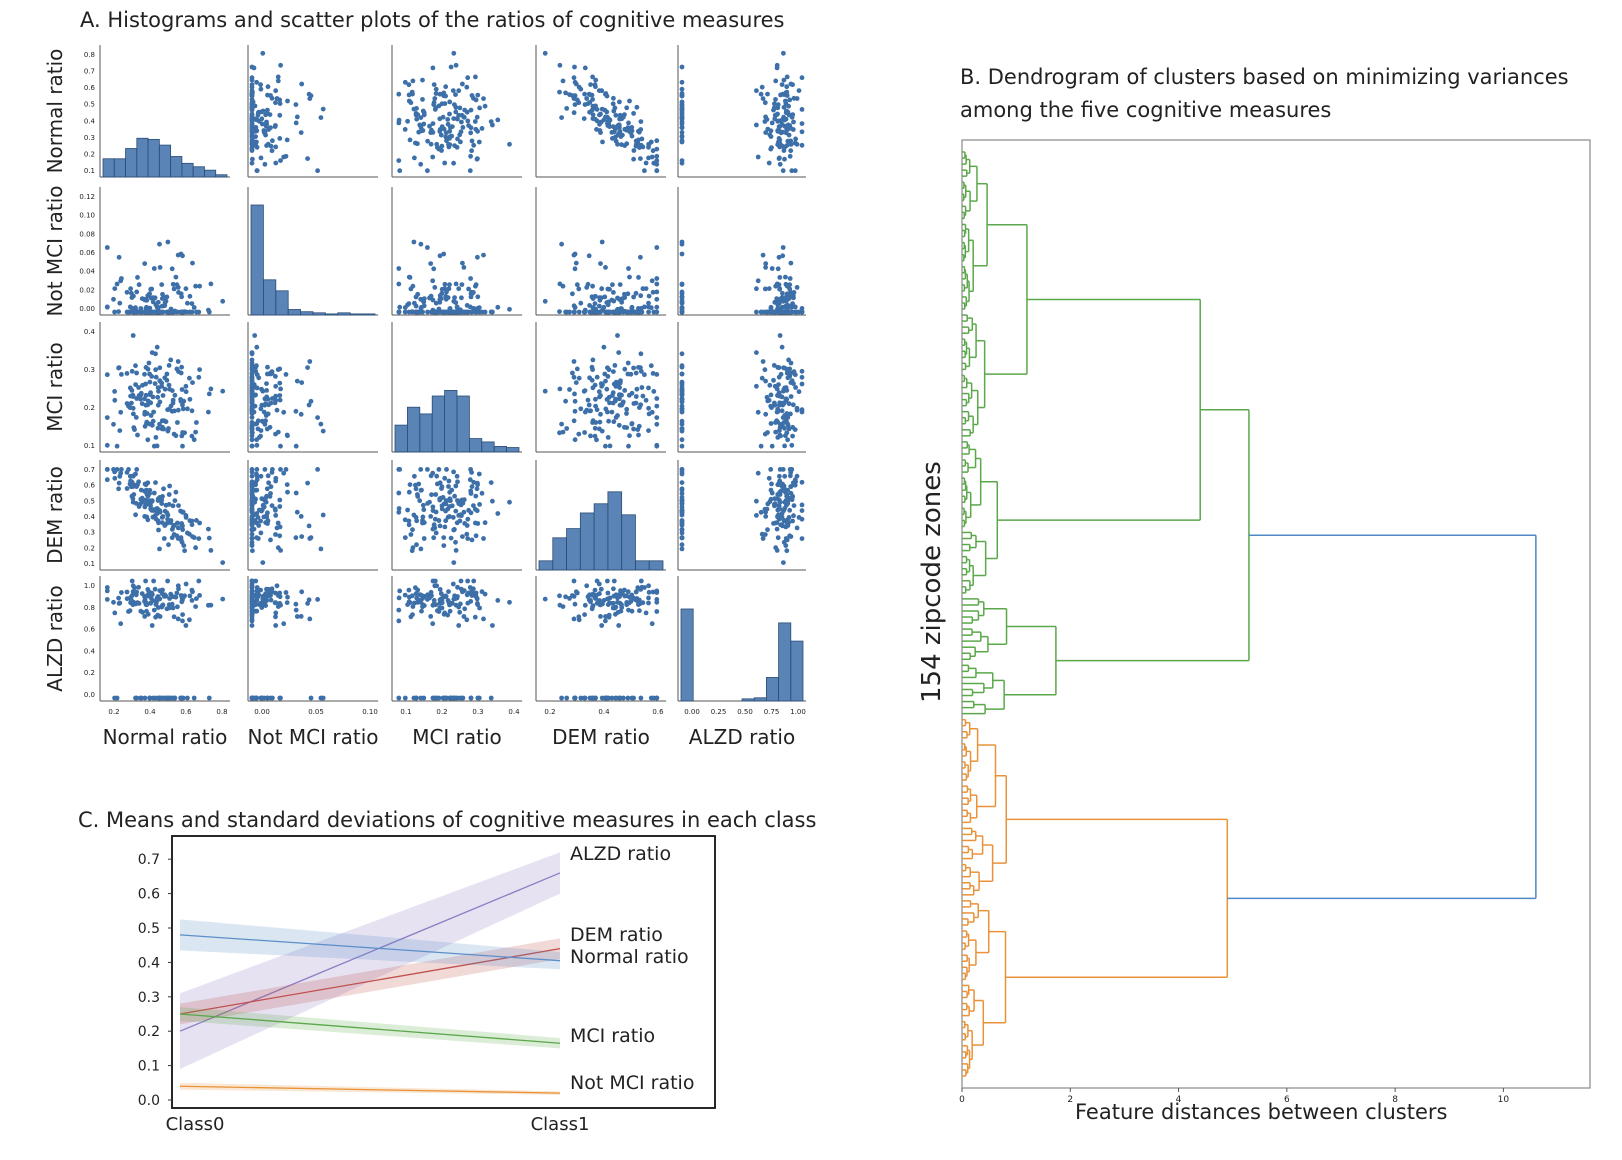 Image resolution: width=1622 pixels, height=1160 pixels. I want to click on y-tick-label: 0.4, so click(149, 963).